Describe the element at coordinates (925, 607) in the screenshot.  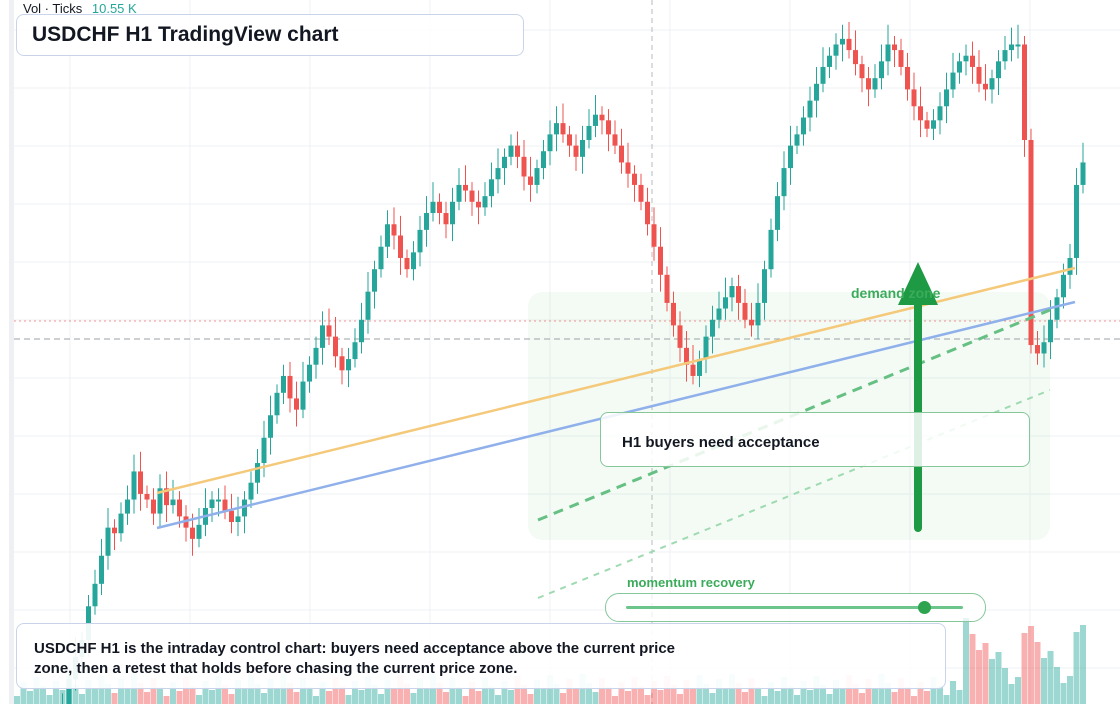
I see `momentum-thumb` at that location.